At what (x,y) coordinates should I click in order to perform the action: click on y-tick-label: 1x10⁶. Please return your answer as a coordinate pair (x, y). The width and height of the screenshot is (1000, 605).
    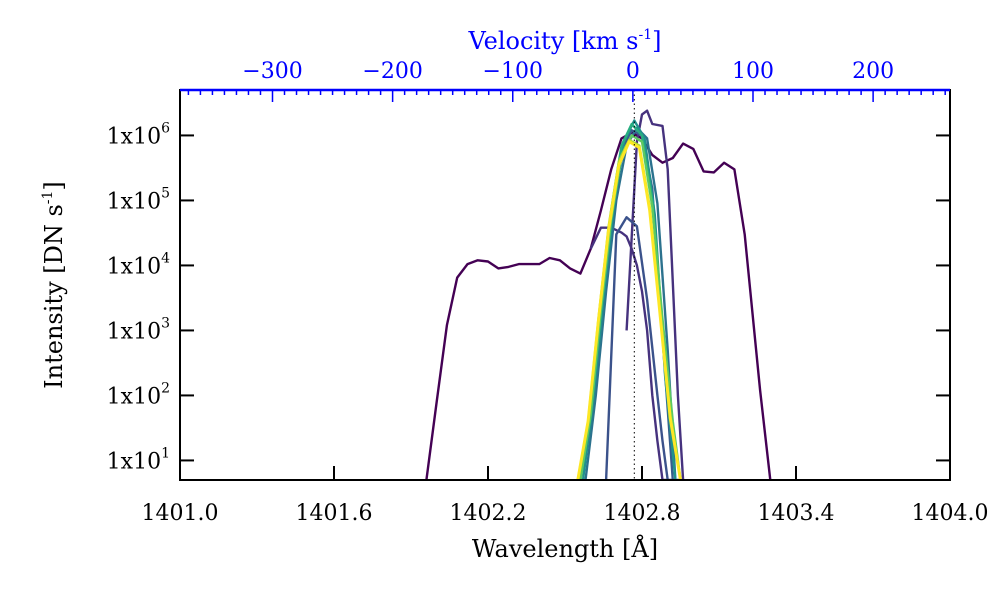
    Looking at the image, I should click on (138, 134).